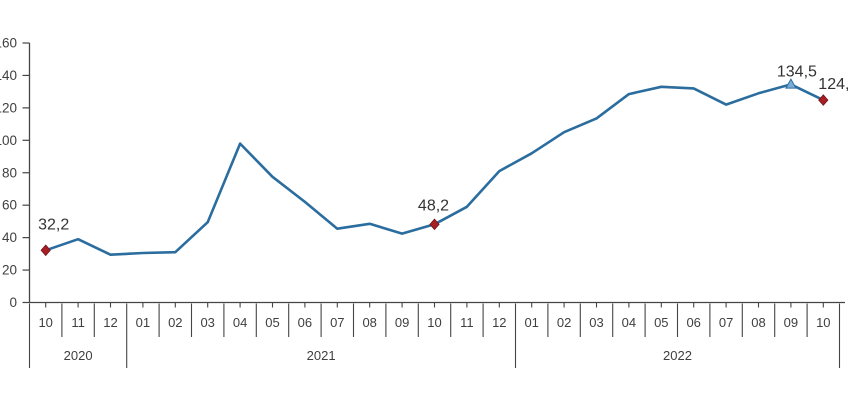  Describe the element at coordinates (78, 355) in the screenshot. I see `x-group-label-year: 2020` at that location.